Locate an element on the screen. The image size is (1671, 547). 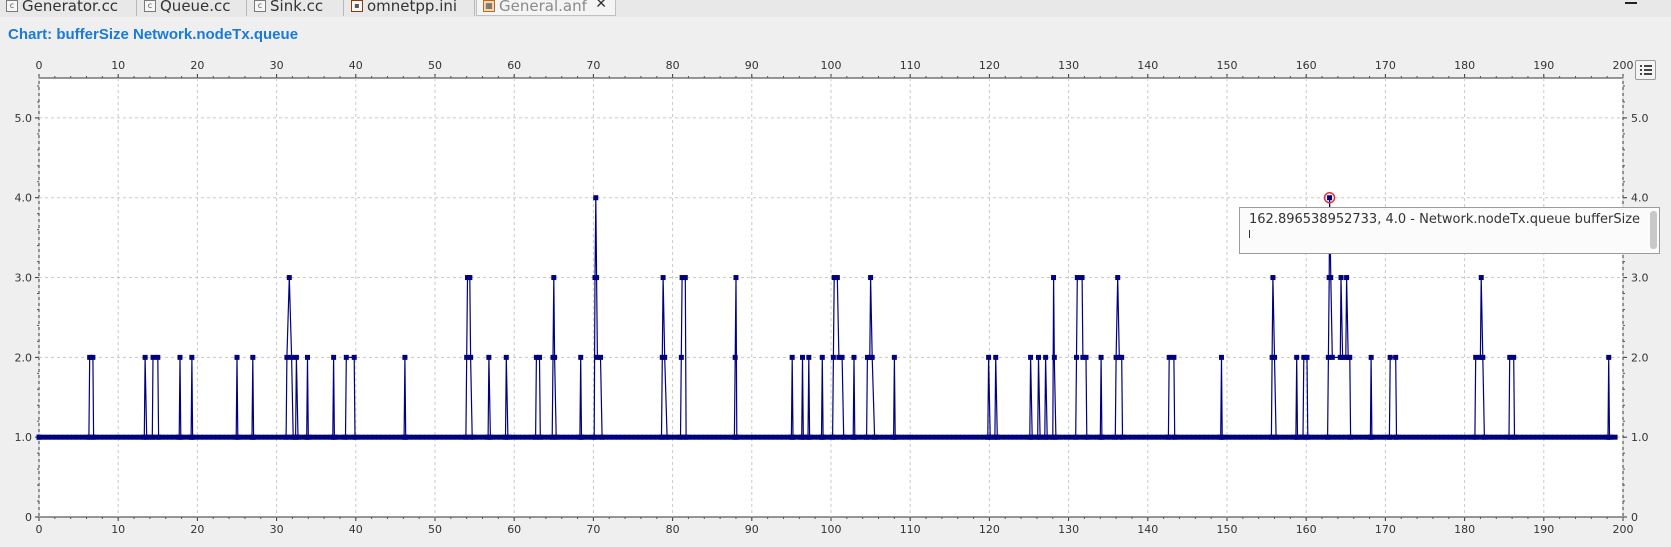
y-tick-label-right: 4.0 is located at coordinates (1640, 198).